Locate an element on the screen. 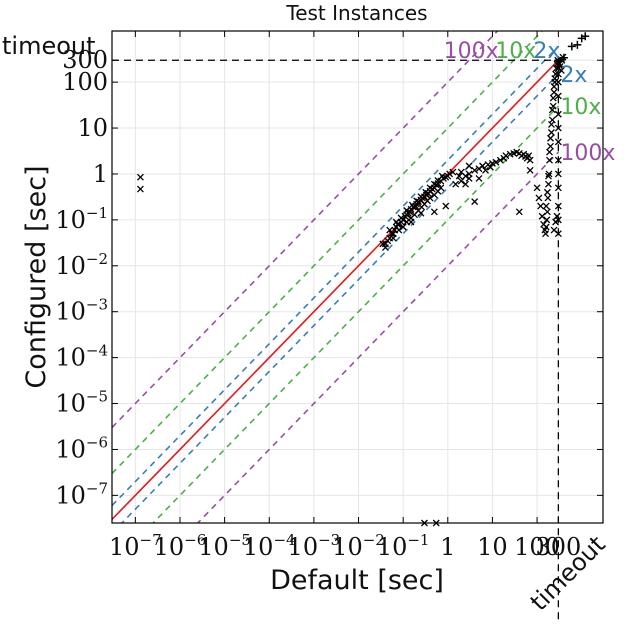 The image size is (640, 624). y-tick-label: 10 is located at coordinates (92, 128).